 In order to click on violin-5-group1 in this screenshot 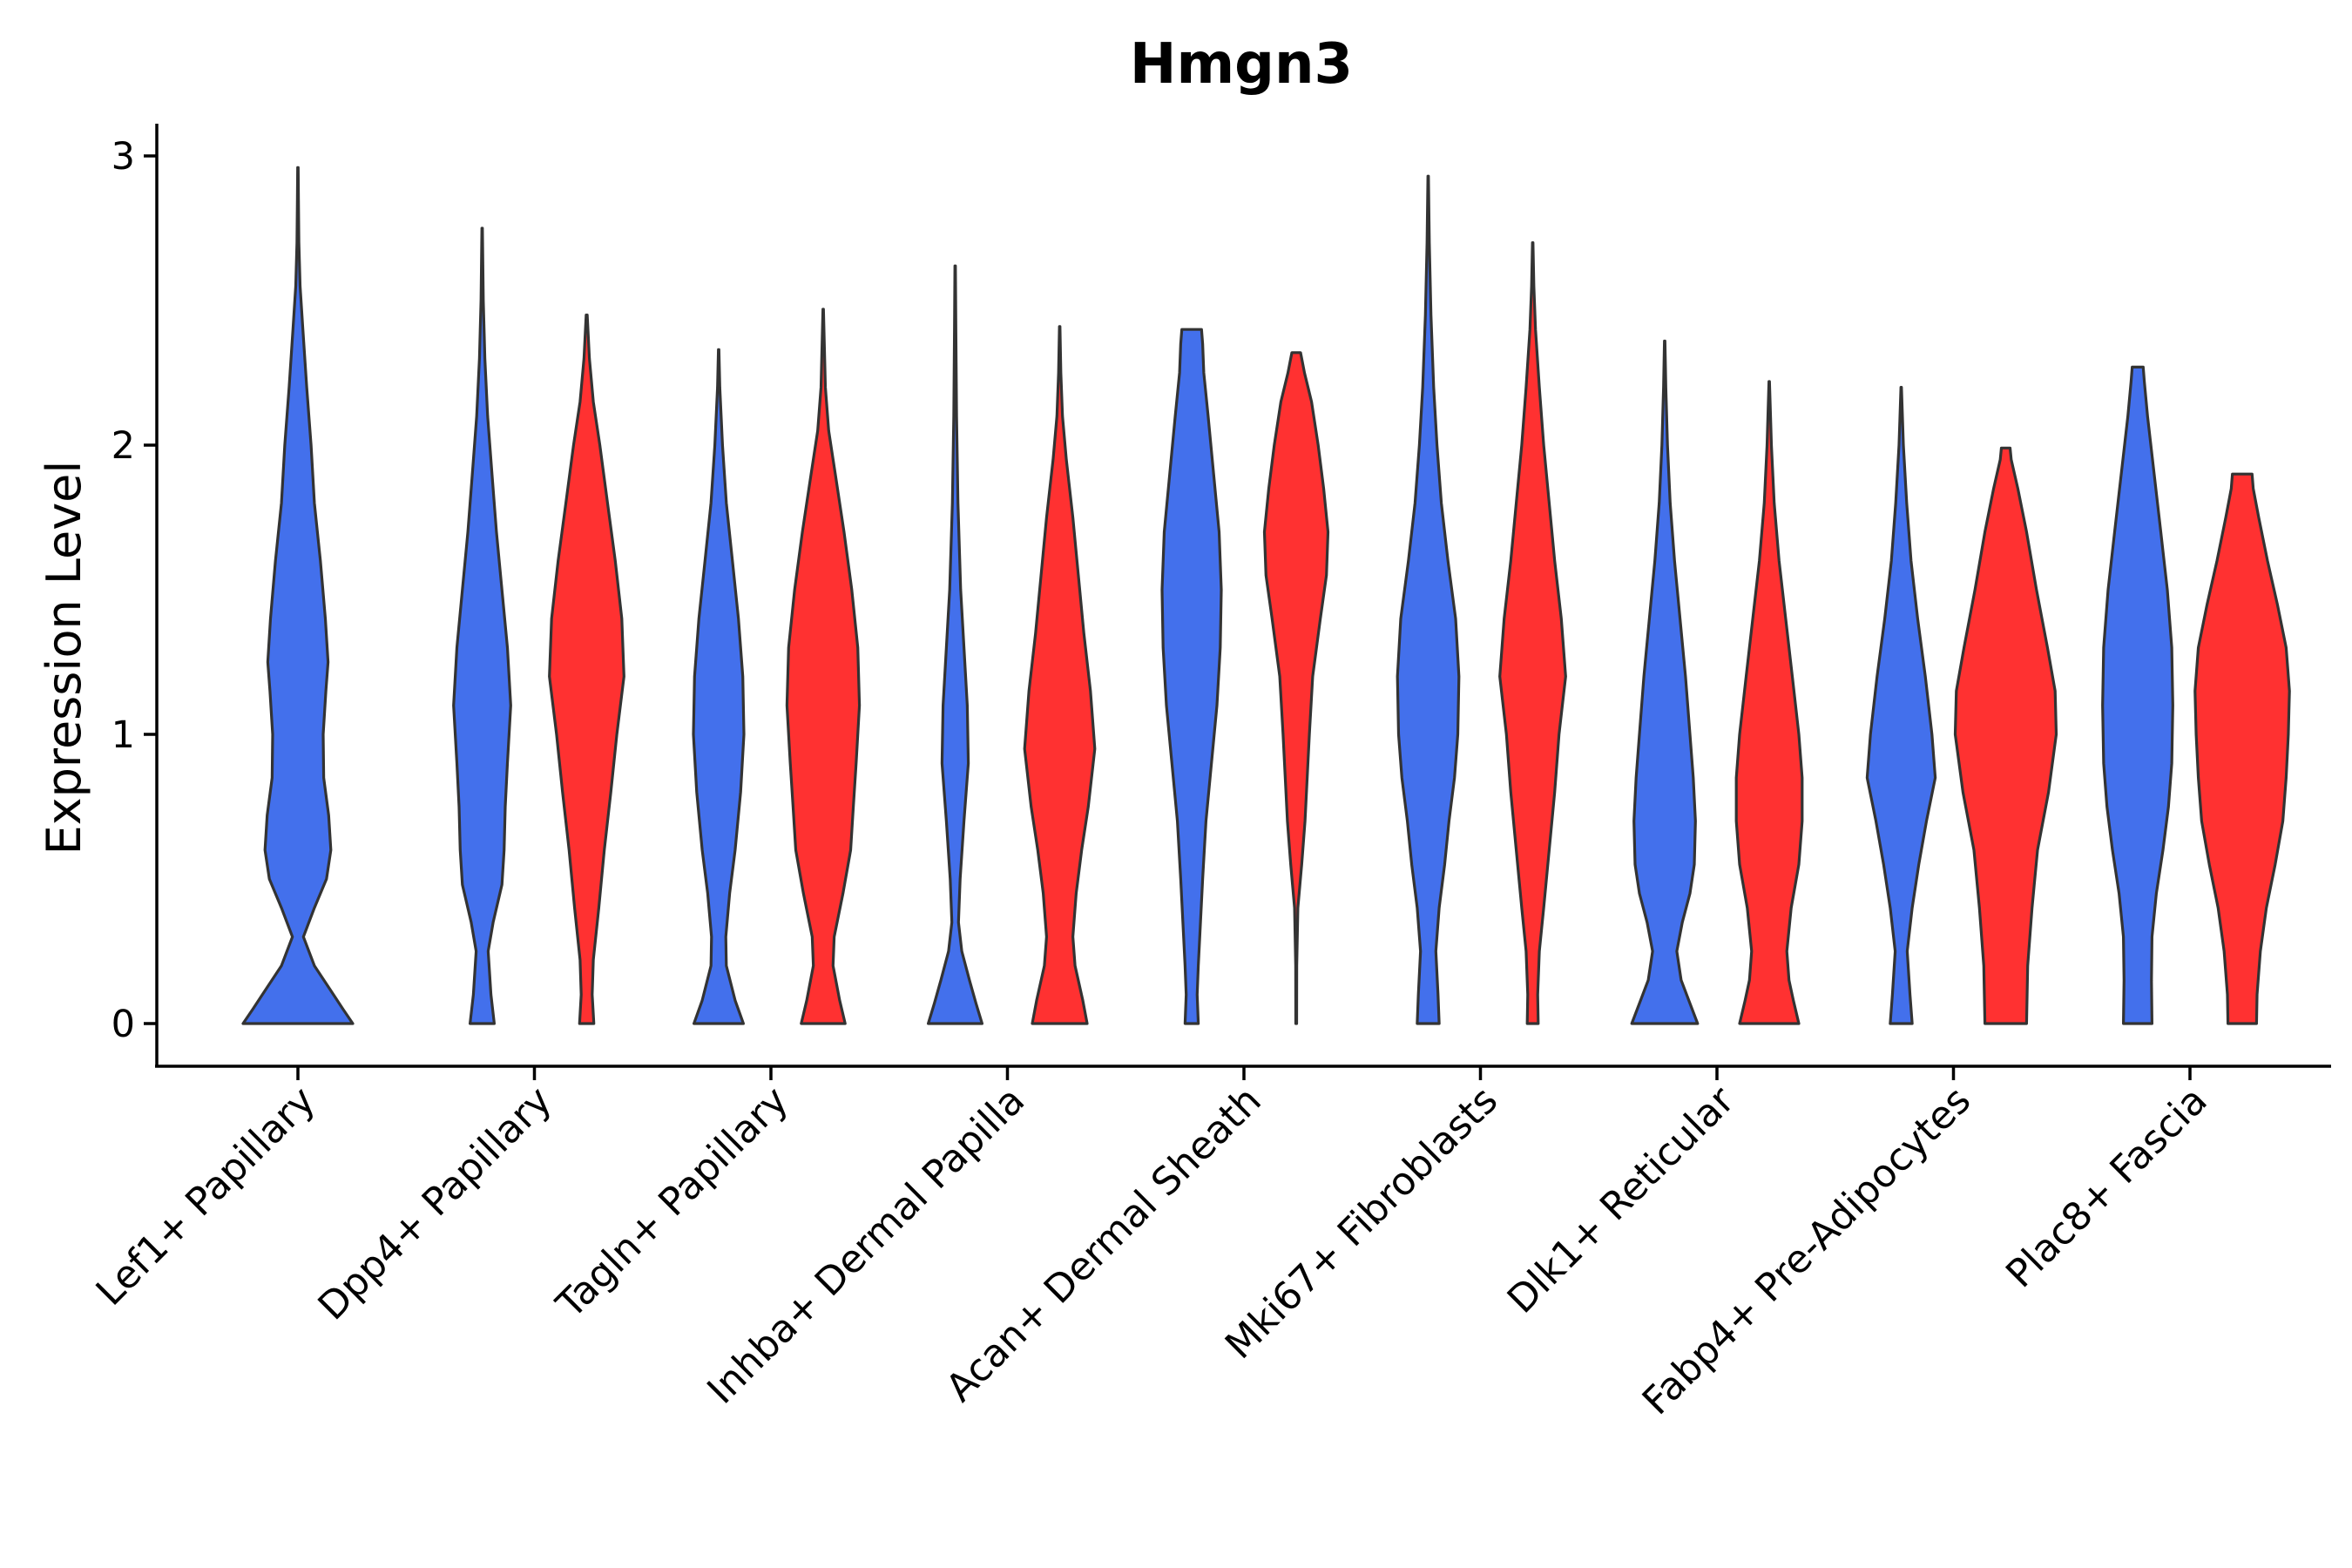, I will do `click(1191, 677)`.